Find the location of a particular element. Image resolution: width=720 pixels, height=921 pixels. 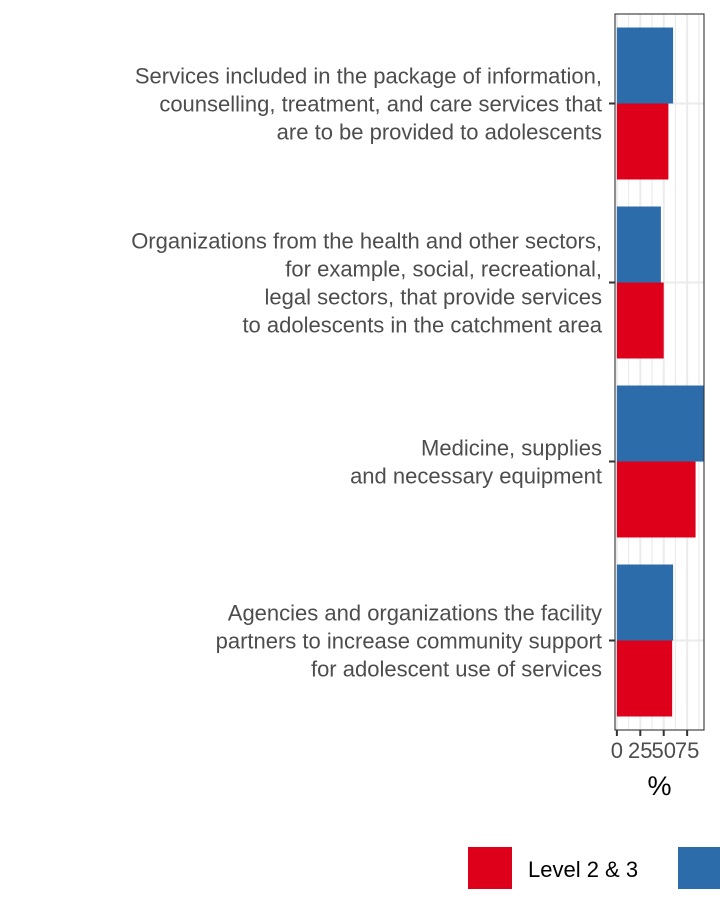

x-tick-label: 75 is located at coordinates (687, 750).